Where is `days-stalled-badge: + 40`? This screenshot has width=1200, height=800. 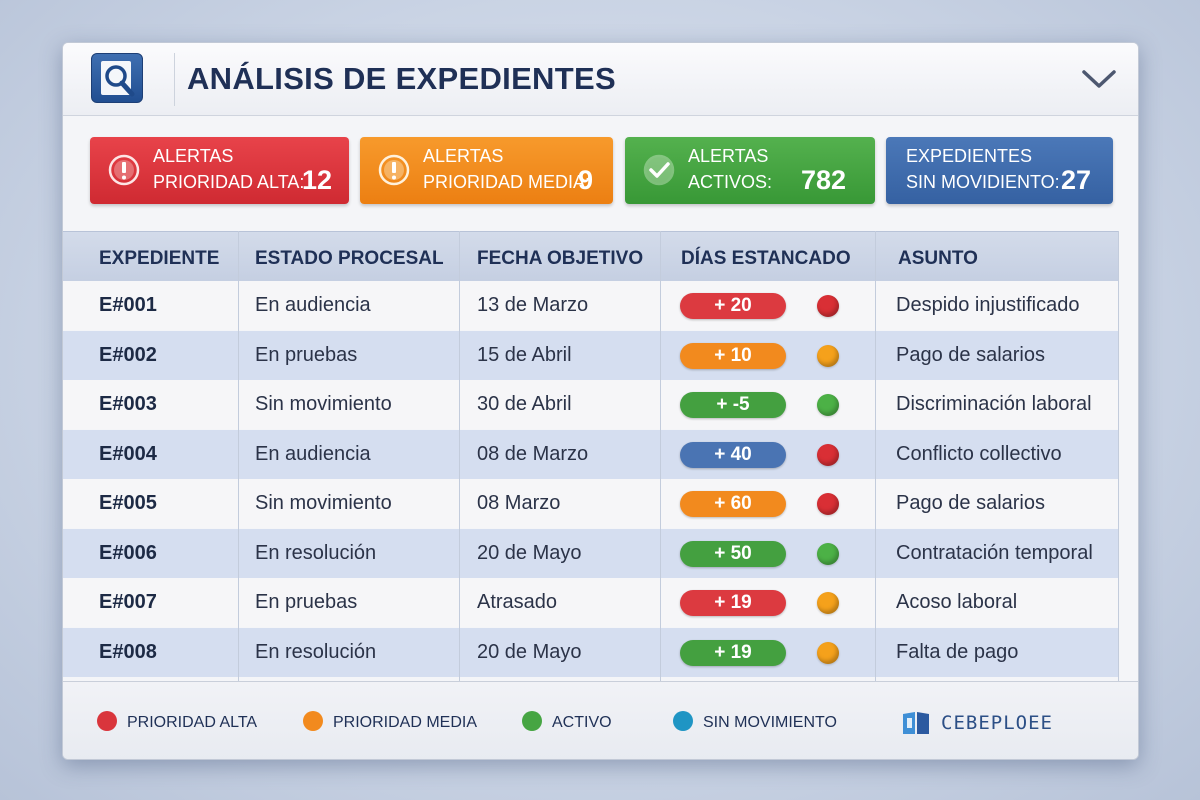
days-stalled-badge: + 40 is located at coordinates (733, 454).